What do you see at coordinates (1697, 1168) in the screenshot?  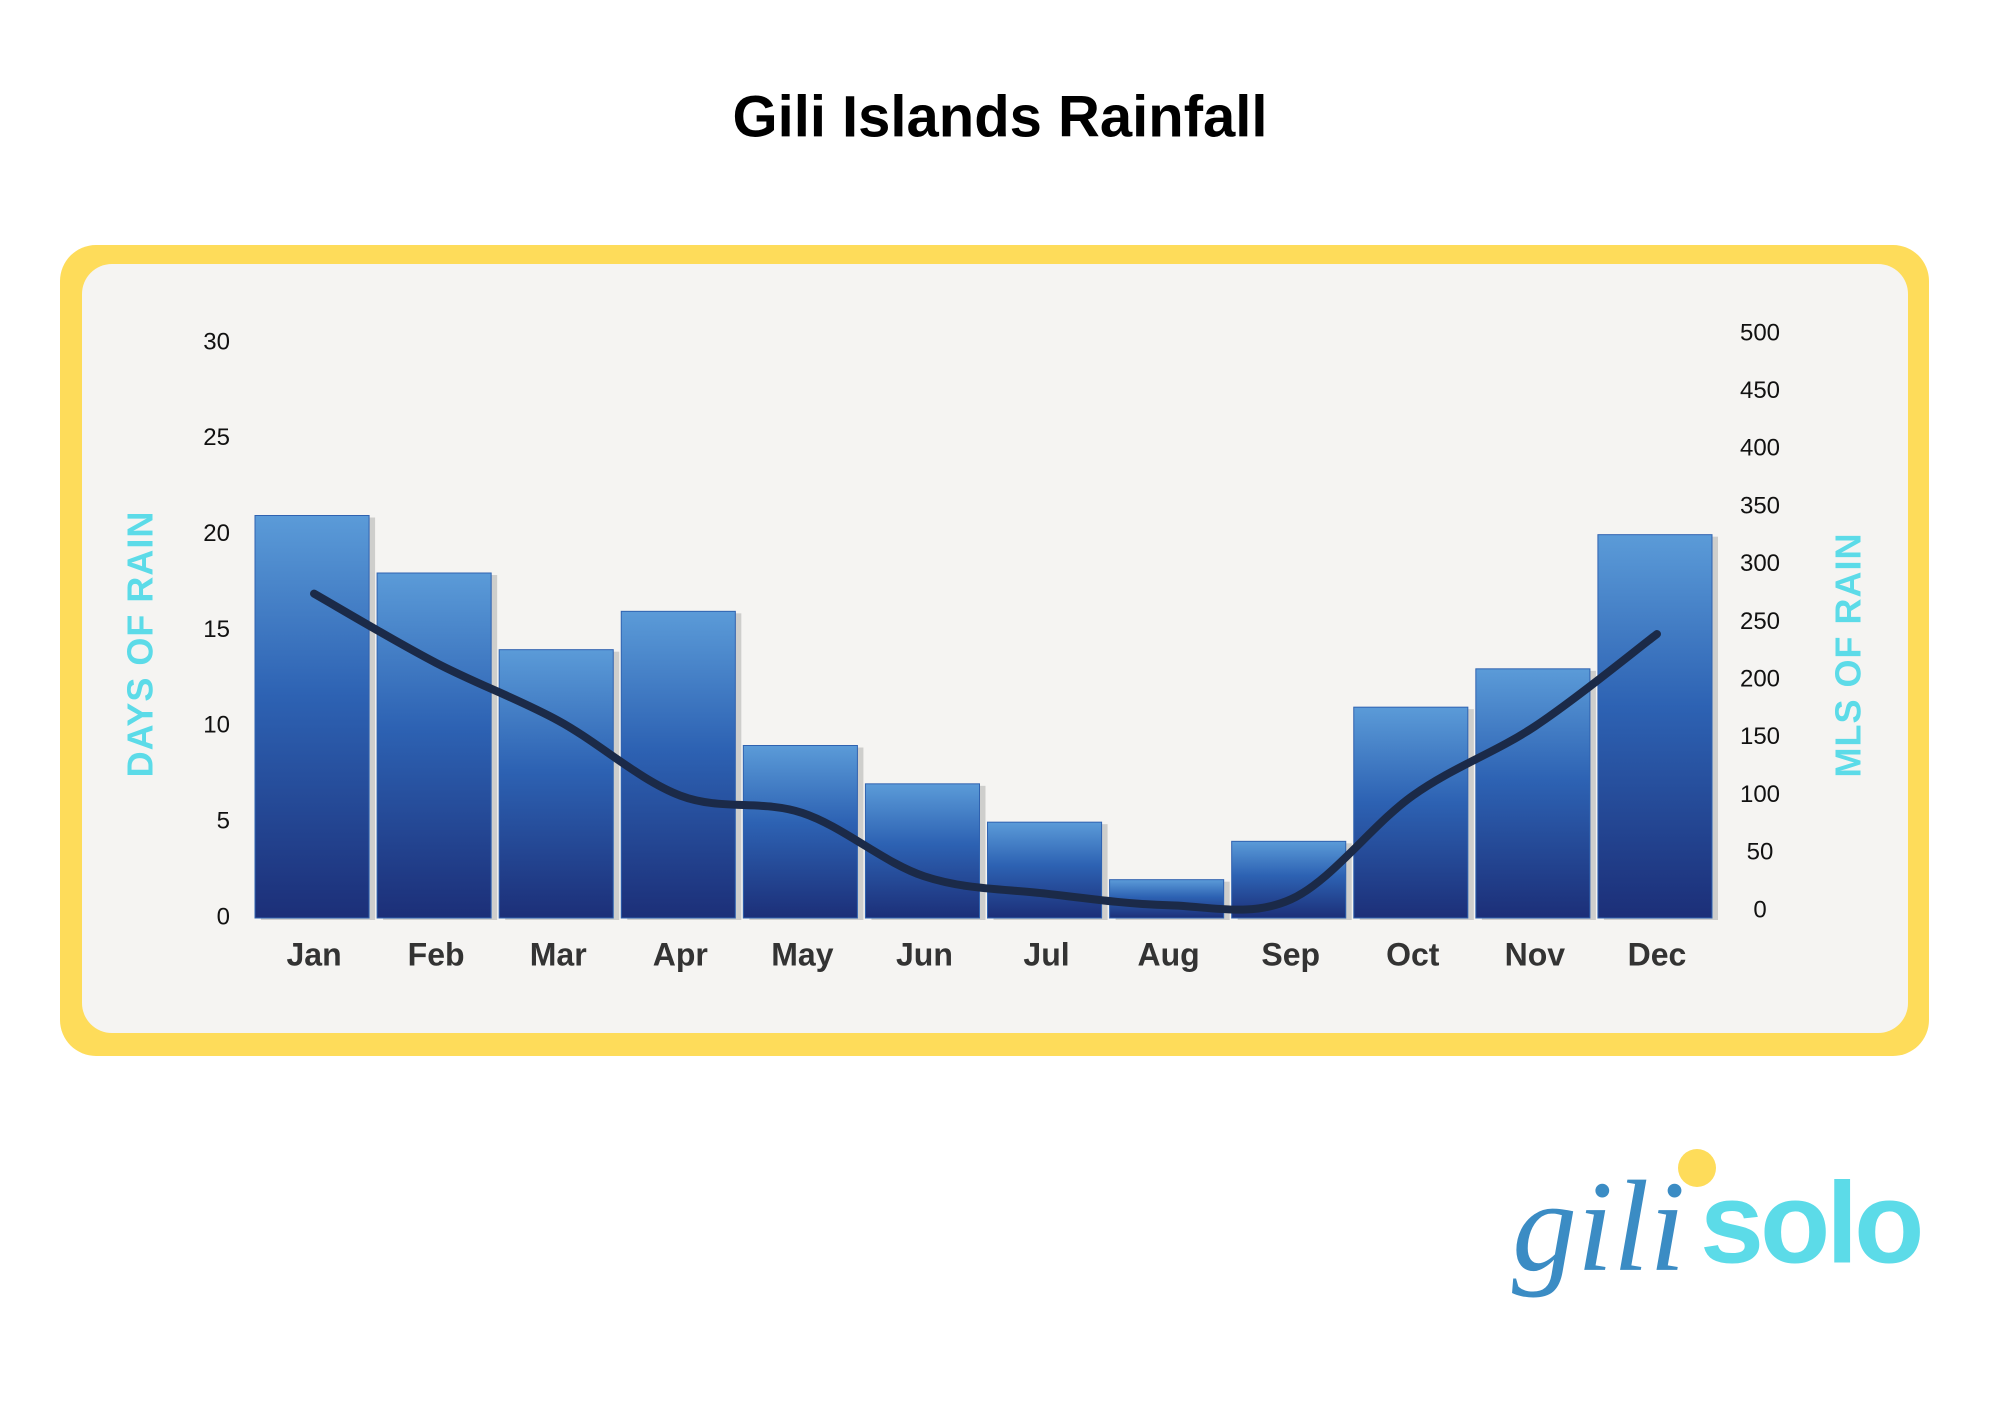 I see `logo-dot` at bounding box center [1697, 1168].